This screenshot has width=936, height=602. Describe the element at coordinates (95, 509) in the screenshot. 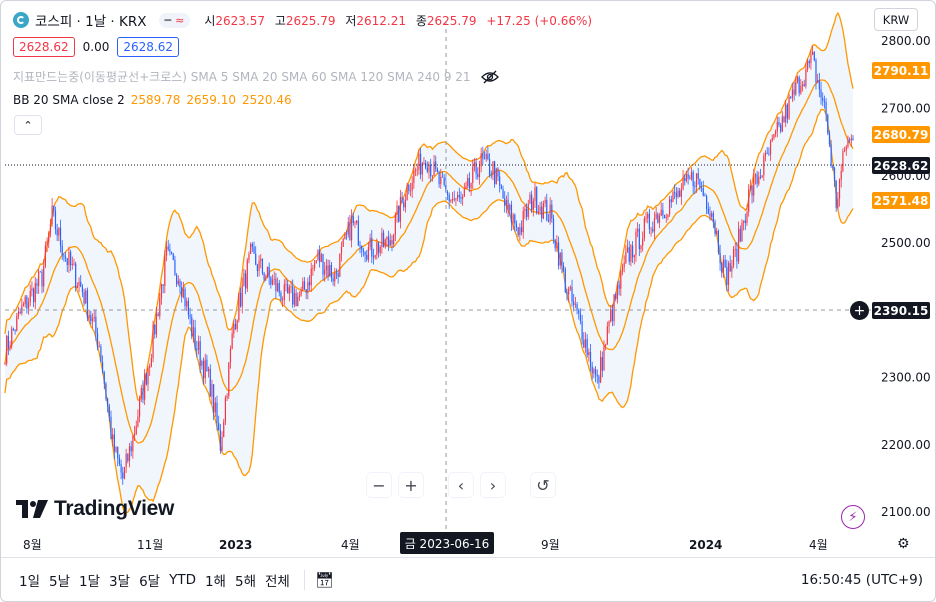

I see `tradingview-logo: TradingView` at that location.